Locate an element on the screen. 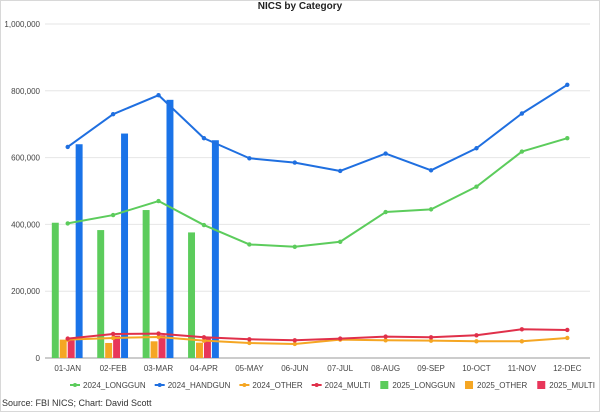  legend-label: 2024_OTHER is located at coordinates (277, 385).